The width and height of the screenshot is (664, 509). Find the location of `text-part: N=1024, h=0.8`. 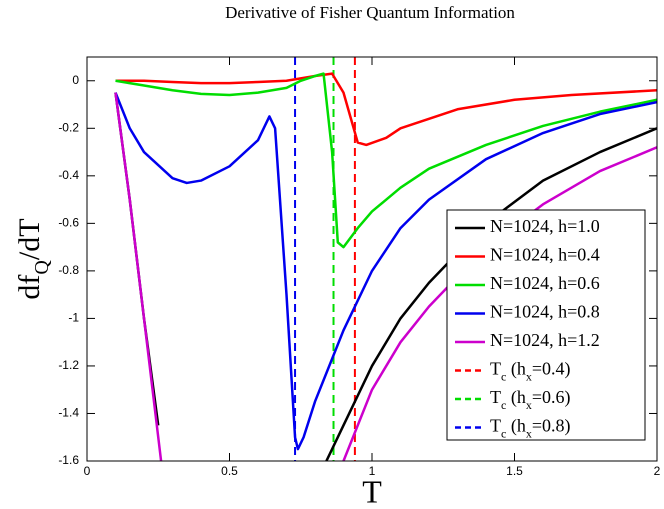

text-part: N=1024, h=0.8 is located at coordinates (545, 312).